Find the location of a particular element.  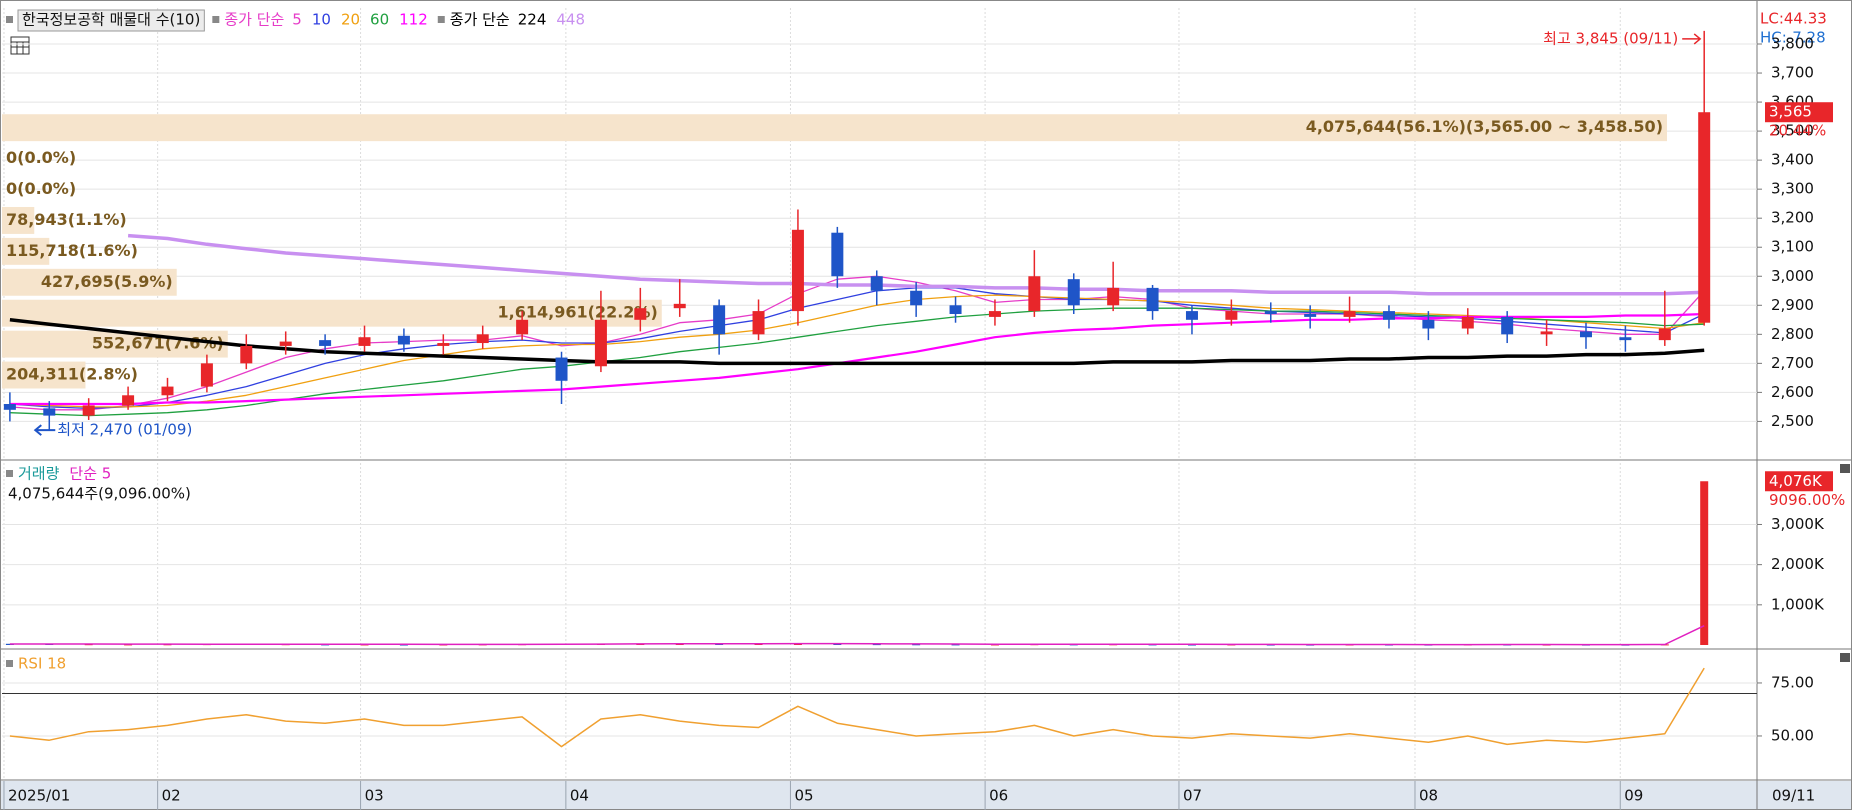

legend-entry: 5 is located at coordinates (297, 20).